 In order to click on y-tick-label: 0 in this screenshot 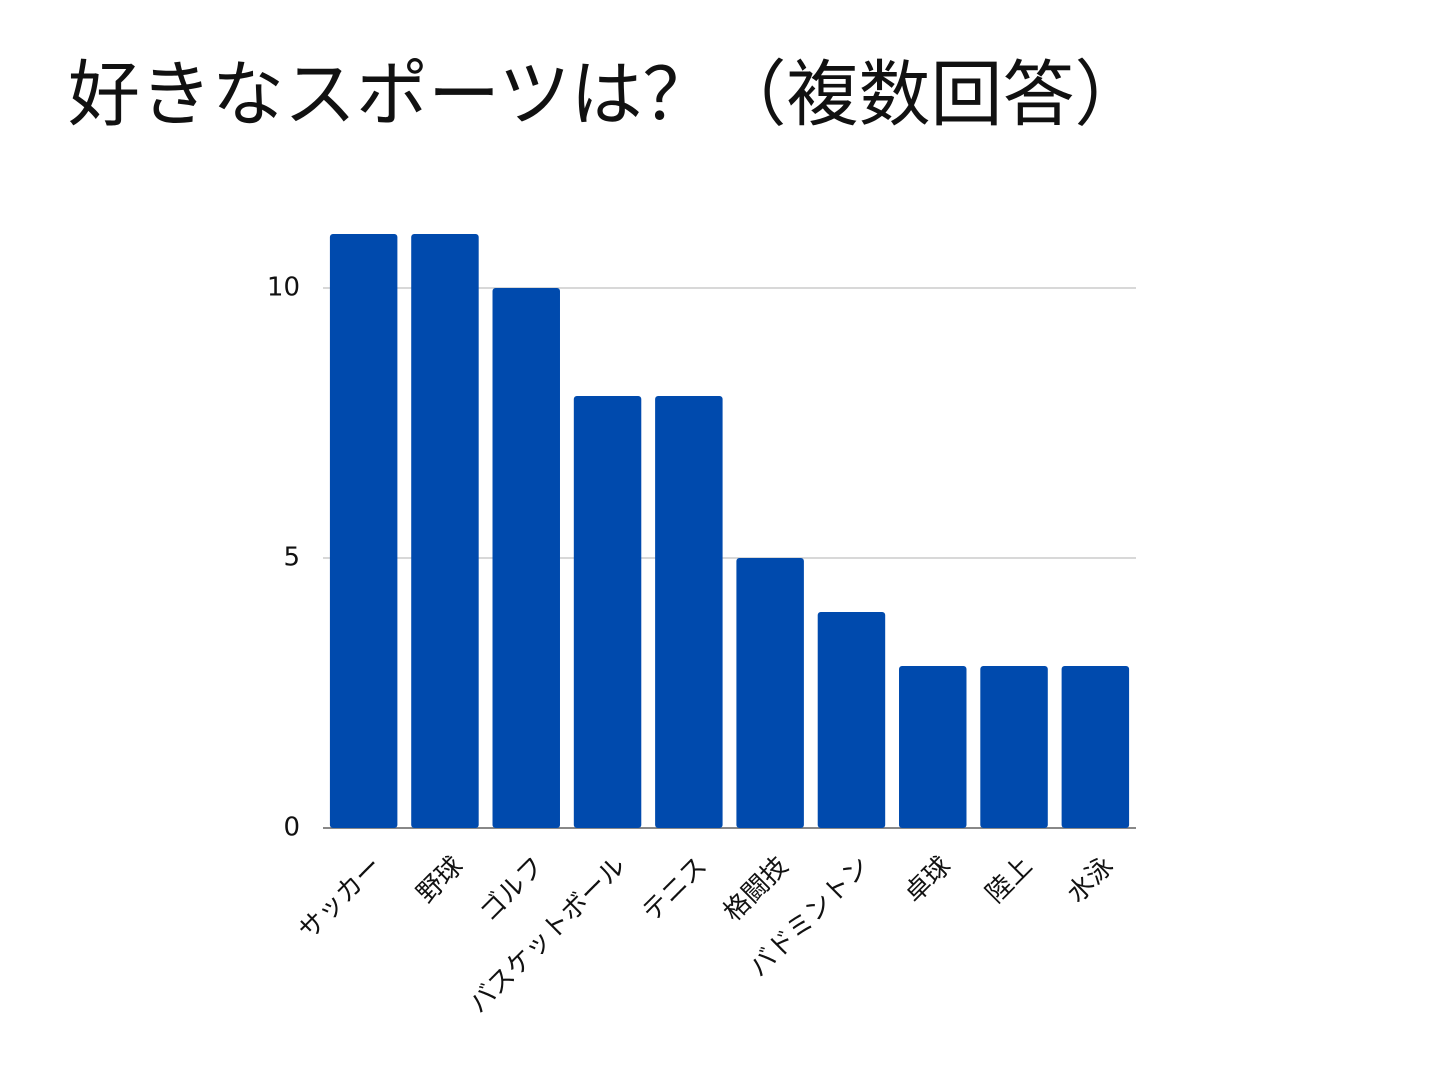, I will do `click(291, 828)`.